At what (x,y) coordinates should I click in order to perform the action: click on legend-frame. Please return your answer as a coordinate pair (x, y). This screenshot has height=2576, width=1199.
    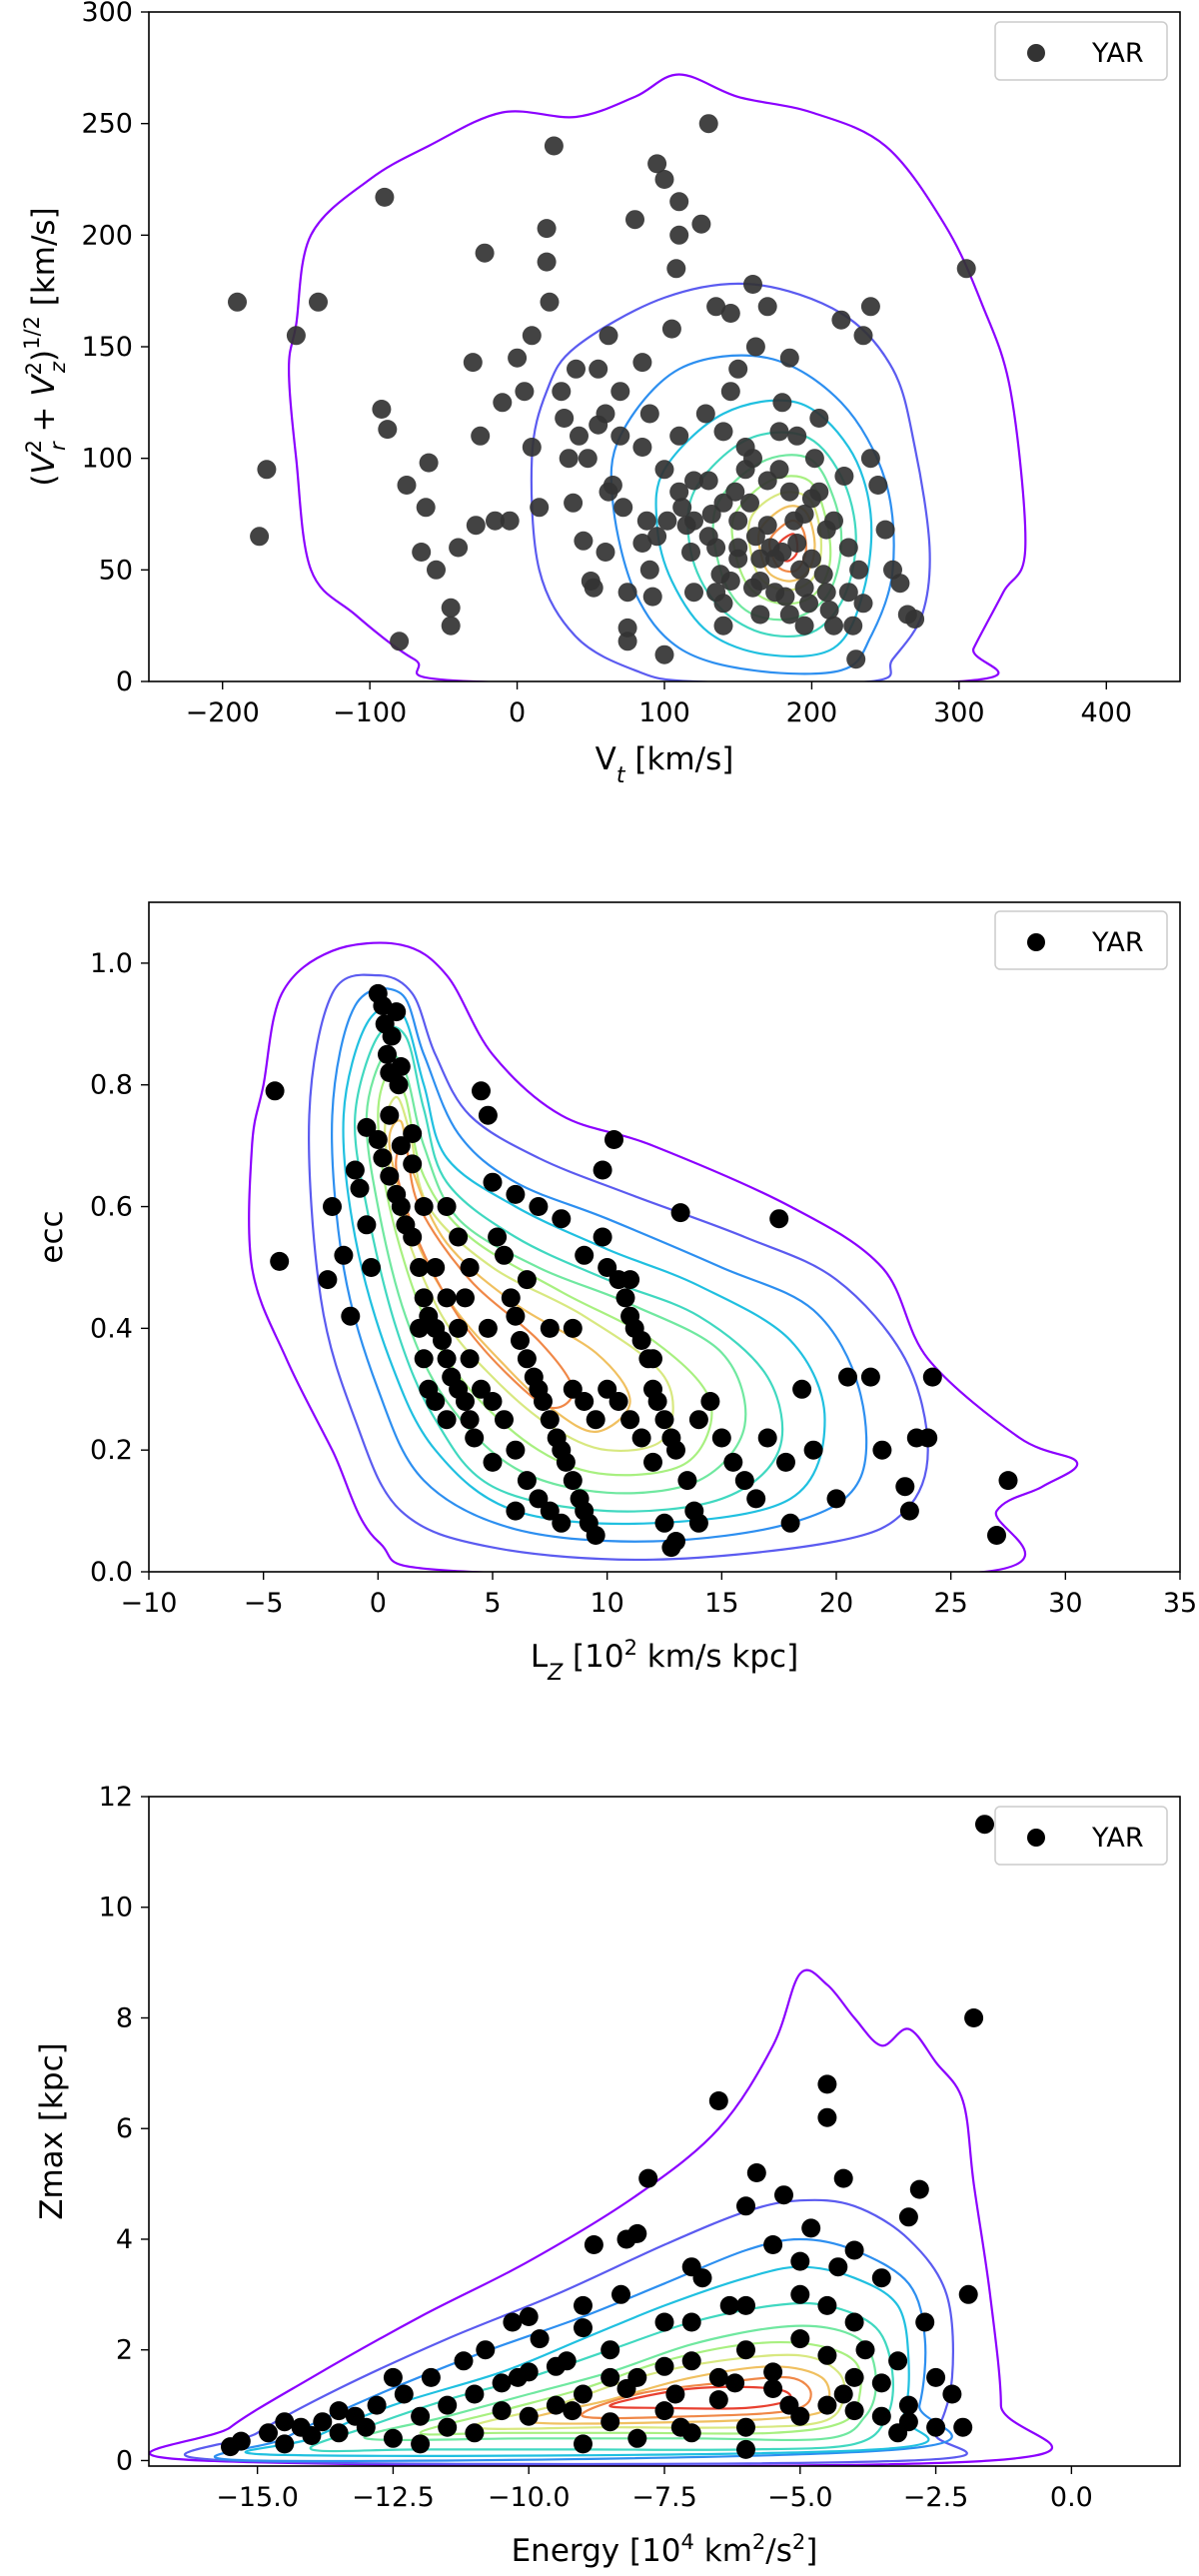
    Looking at the image, I should click on (1081, 940).